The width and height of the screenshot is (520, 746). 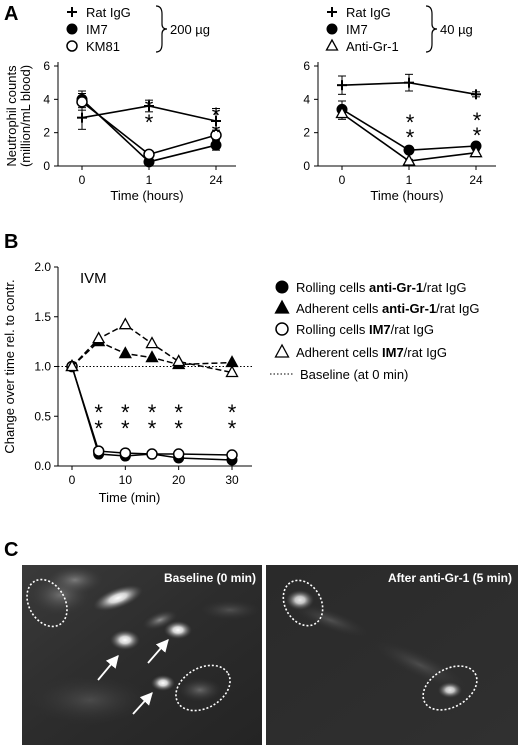 I want to click on series-line, so click(x=152, y=411).